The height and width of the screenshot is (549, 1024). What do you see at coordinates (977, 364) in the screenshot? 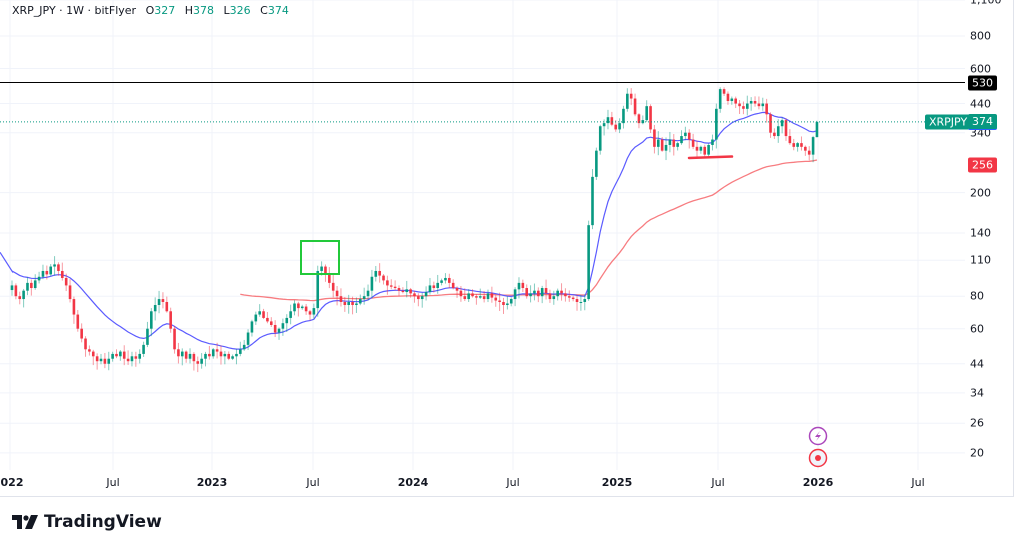
I see `price-tick-label: 44` at bounding box center [977, 364].